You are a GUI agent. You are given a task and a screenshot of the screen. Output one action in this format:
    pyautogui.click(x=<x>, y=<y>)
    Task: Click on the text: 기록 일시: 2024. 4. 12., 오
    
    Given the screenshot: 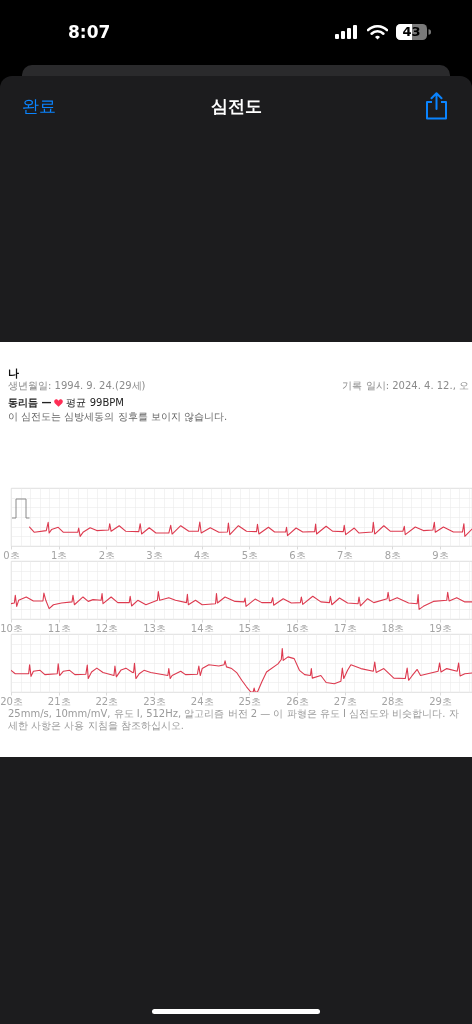 What is the action you would take?
    pyautogui.click(x=405, y=386)
    